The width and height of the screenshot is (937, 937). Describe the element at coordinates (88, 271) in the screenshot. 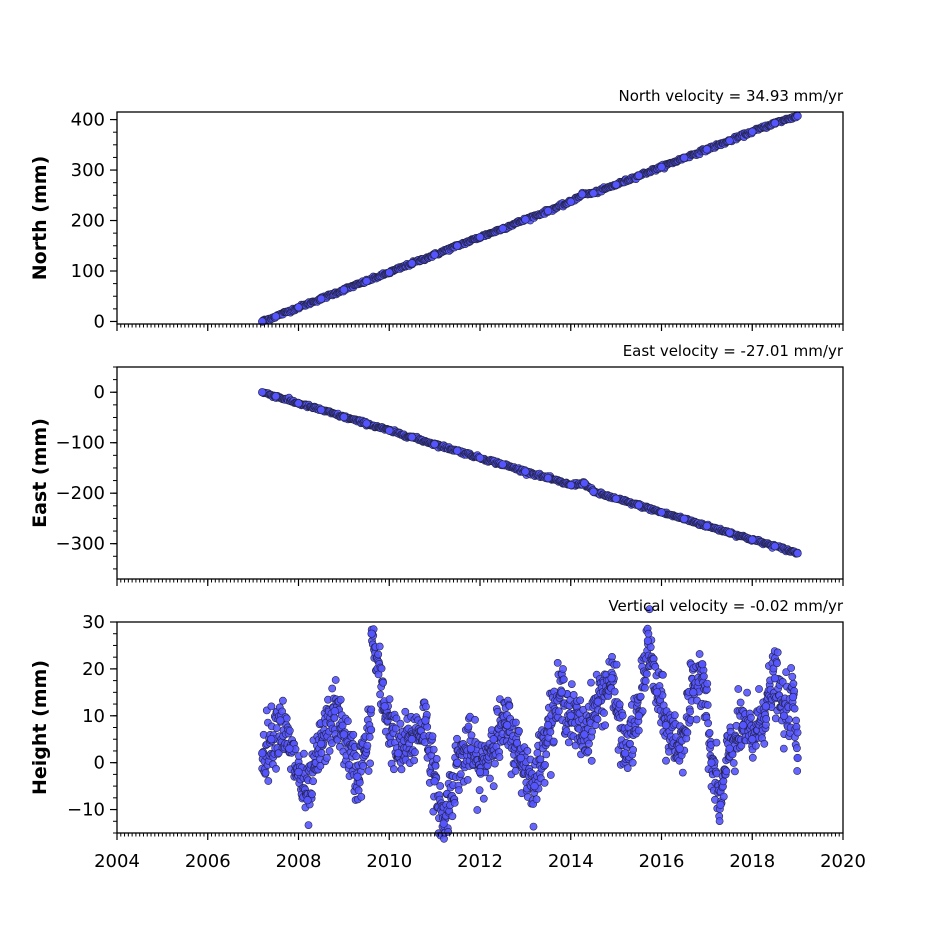

I see `north-ytick-label: 100` at that location.